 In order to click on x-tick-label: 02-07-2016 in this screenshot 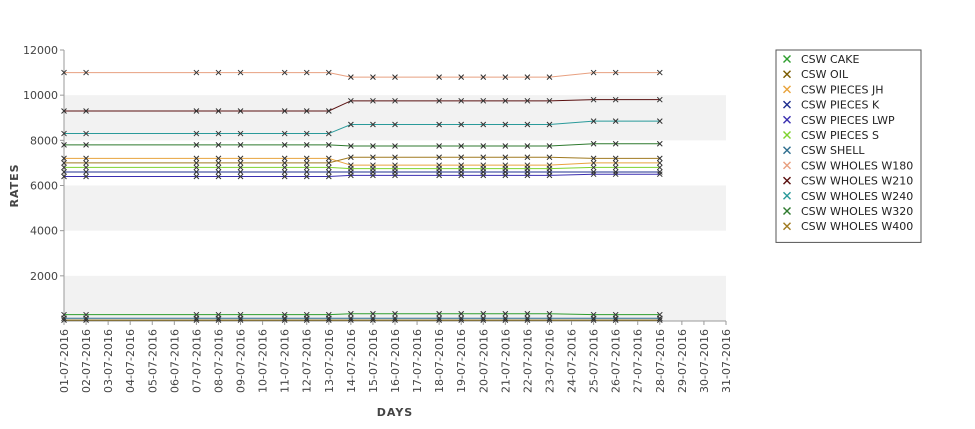, I will do `click(86, 361)`.